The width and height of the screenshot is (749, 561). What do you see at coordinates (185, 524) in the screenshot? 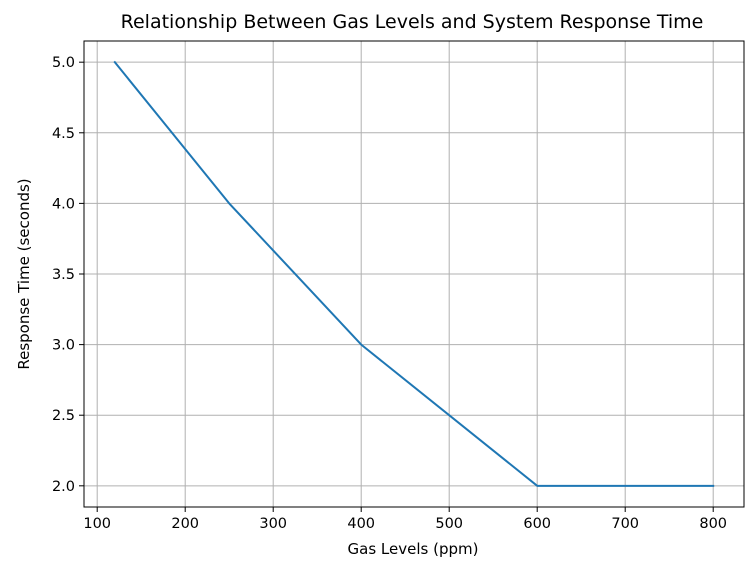
I see `x-tick-label: 200` at bounding box center [185, 524].